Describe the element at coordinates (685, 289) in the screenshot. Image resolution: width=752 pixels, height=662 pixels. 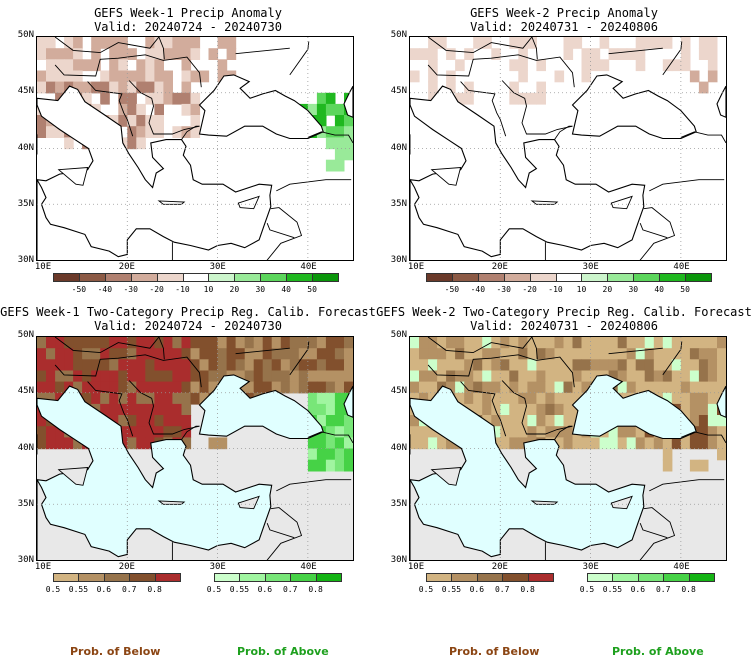
I see `colorbar-tick-label: 50` at that location.